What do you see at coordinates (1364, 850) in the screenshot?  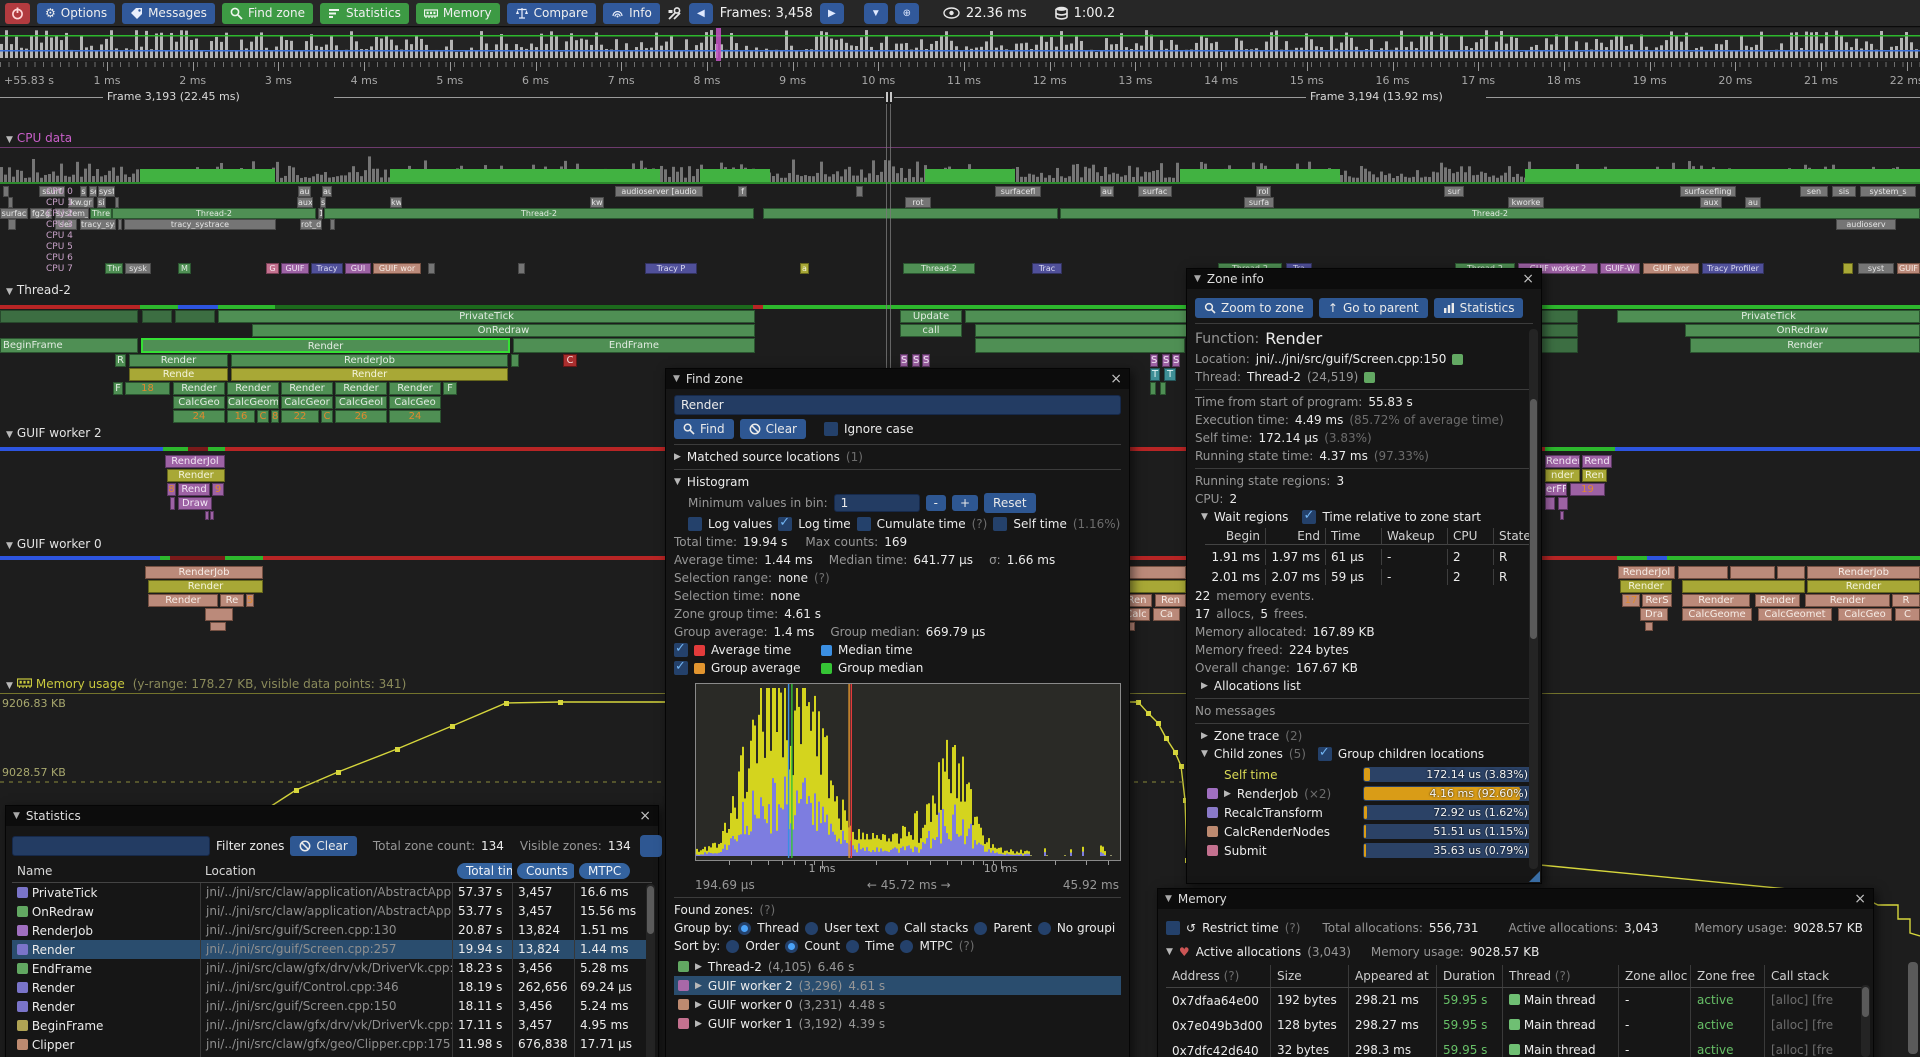 I see `child-zone-row: ▶ Submit 35.63 us (0.79%)` at bounding box center [1364, 850].